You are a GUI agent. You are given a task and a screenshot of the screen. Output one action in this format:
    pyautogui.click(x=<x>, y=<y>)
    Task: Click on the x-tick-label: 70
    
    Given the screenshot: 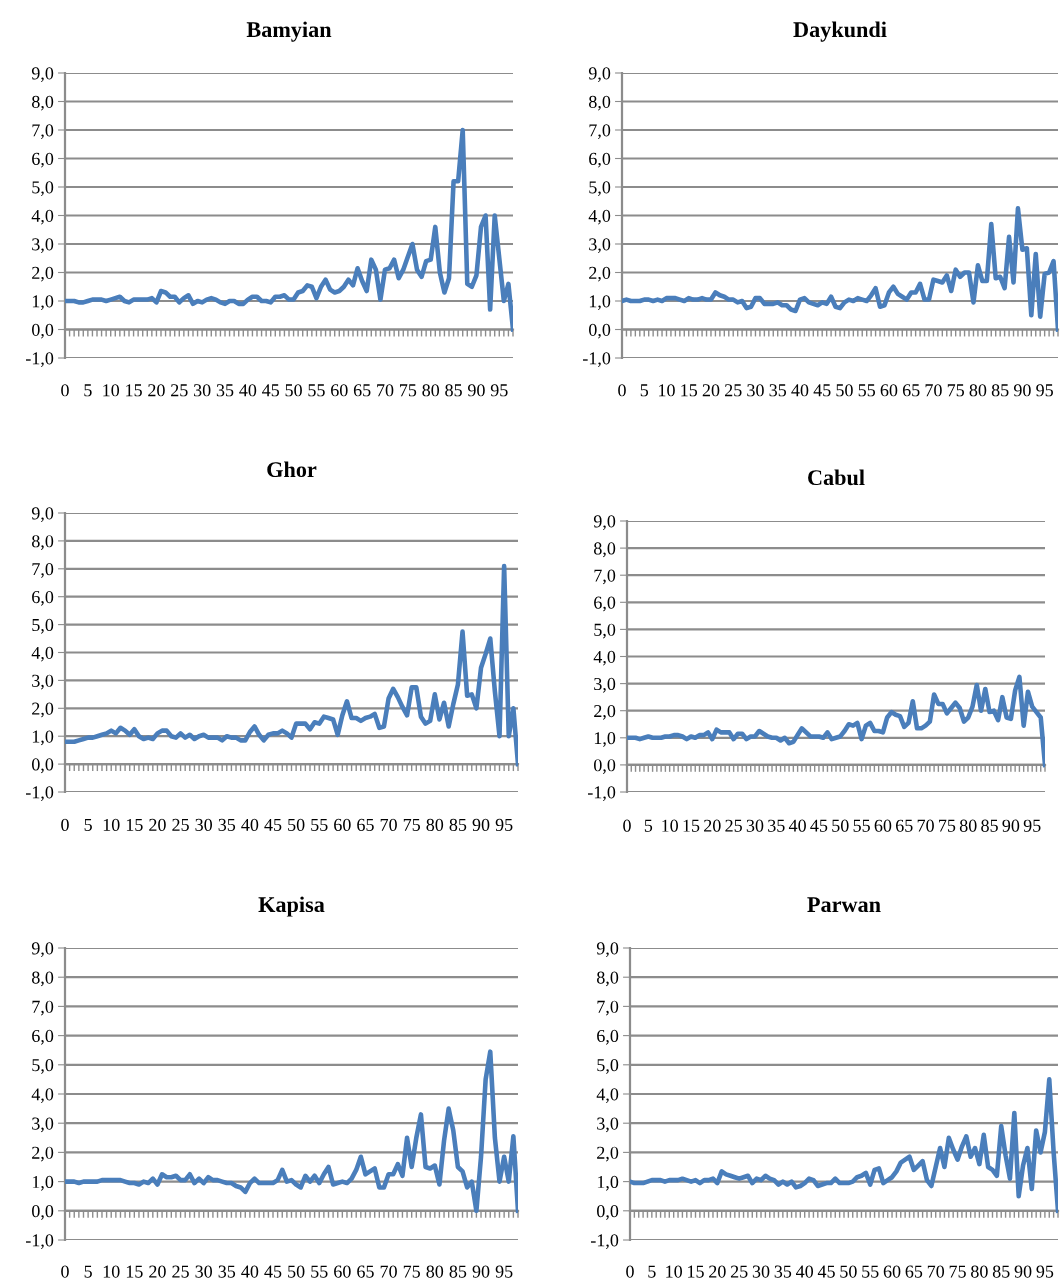 What is the action you would take?
    pyautogui.click(x=388, y=824)
    